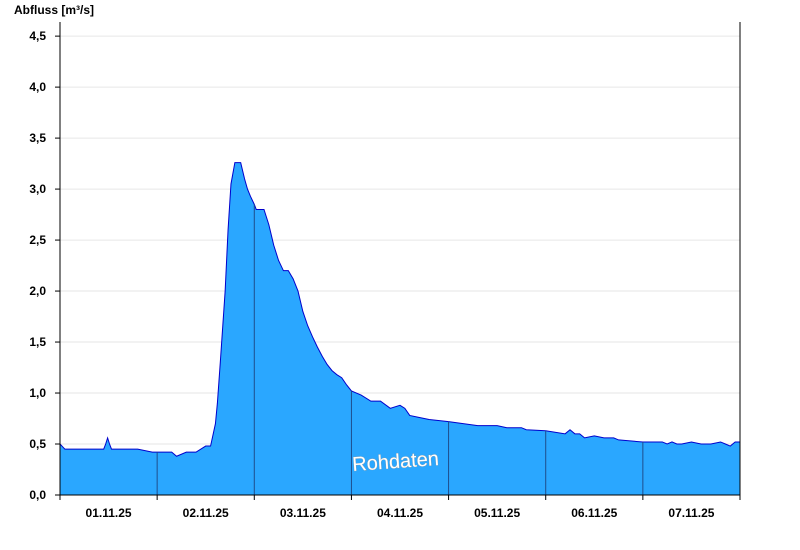 This screenshot has width=800, height=550. I want to click on rohdaten-watermark: Rohdaten, so click(396, 462).